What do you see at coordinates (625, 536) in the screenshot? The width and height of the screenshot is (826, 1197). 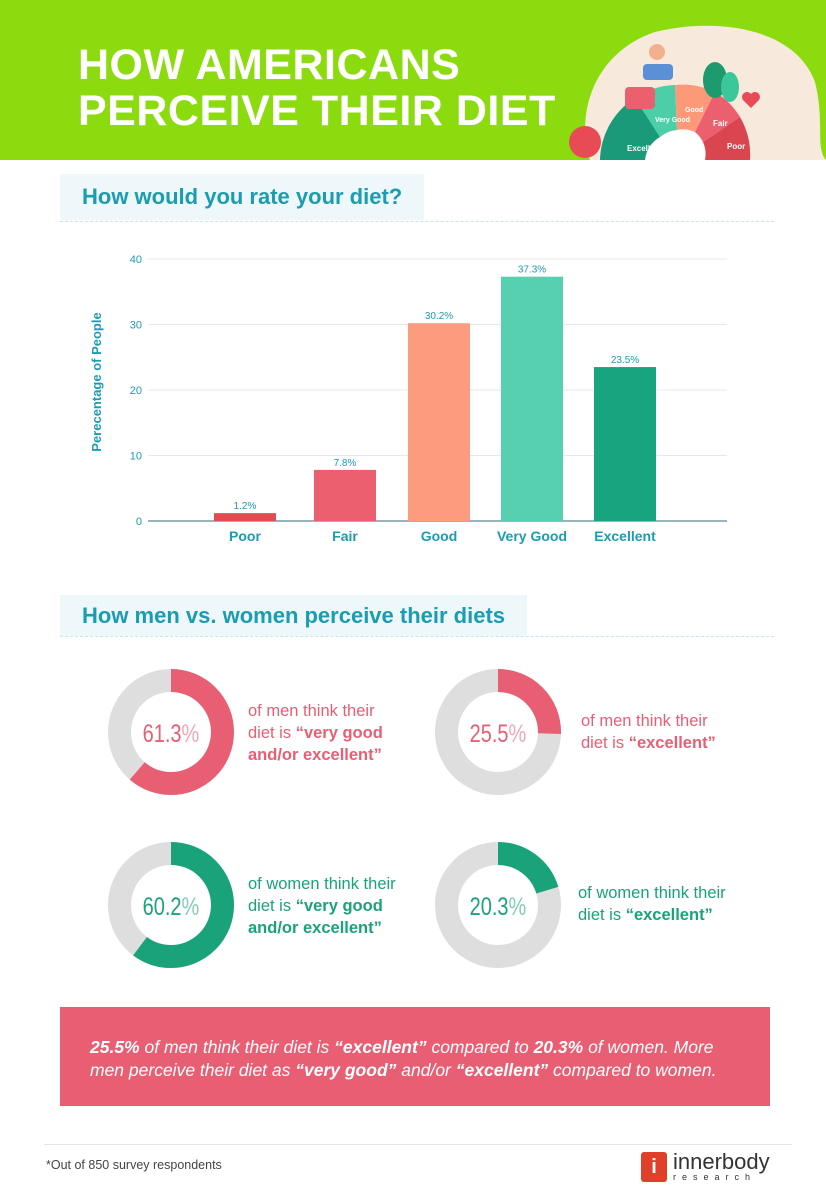 I see `x-tick-label: Excellent` at bounding box center [625, 536].